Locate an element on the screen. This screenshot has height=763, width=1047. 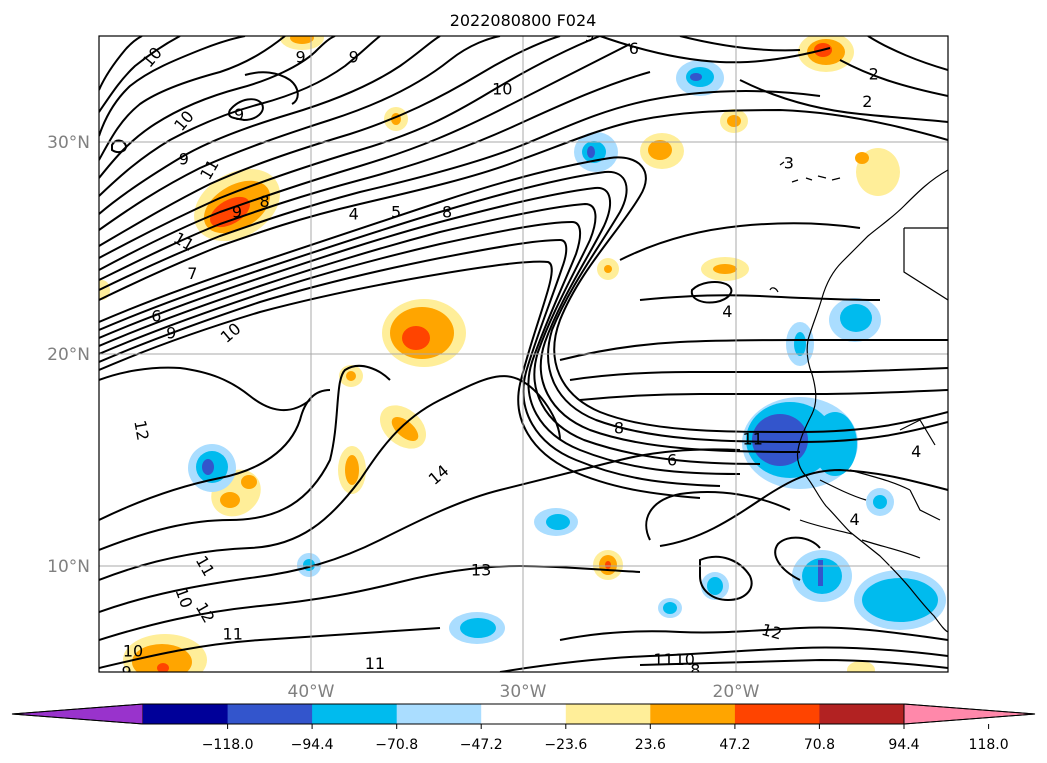
colorbar-tick-label: 23.6 is located at coordinates (650, 745).